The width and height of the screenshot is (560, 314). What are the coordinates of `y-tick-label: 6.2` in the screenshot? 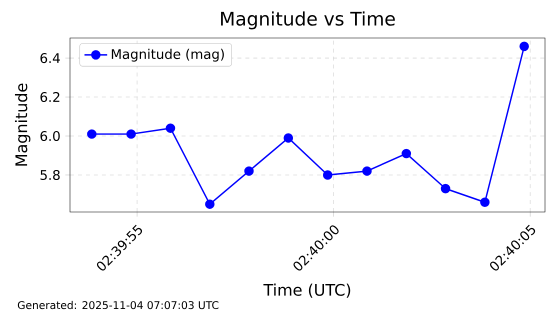 It's located at (50, 97).